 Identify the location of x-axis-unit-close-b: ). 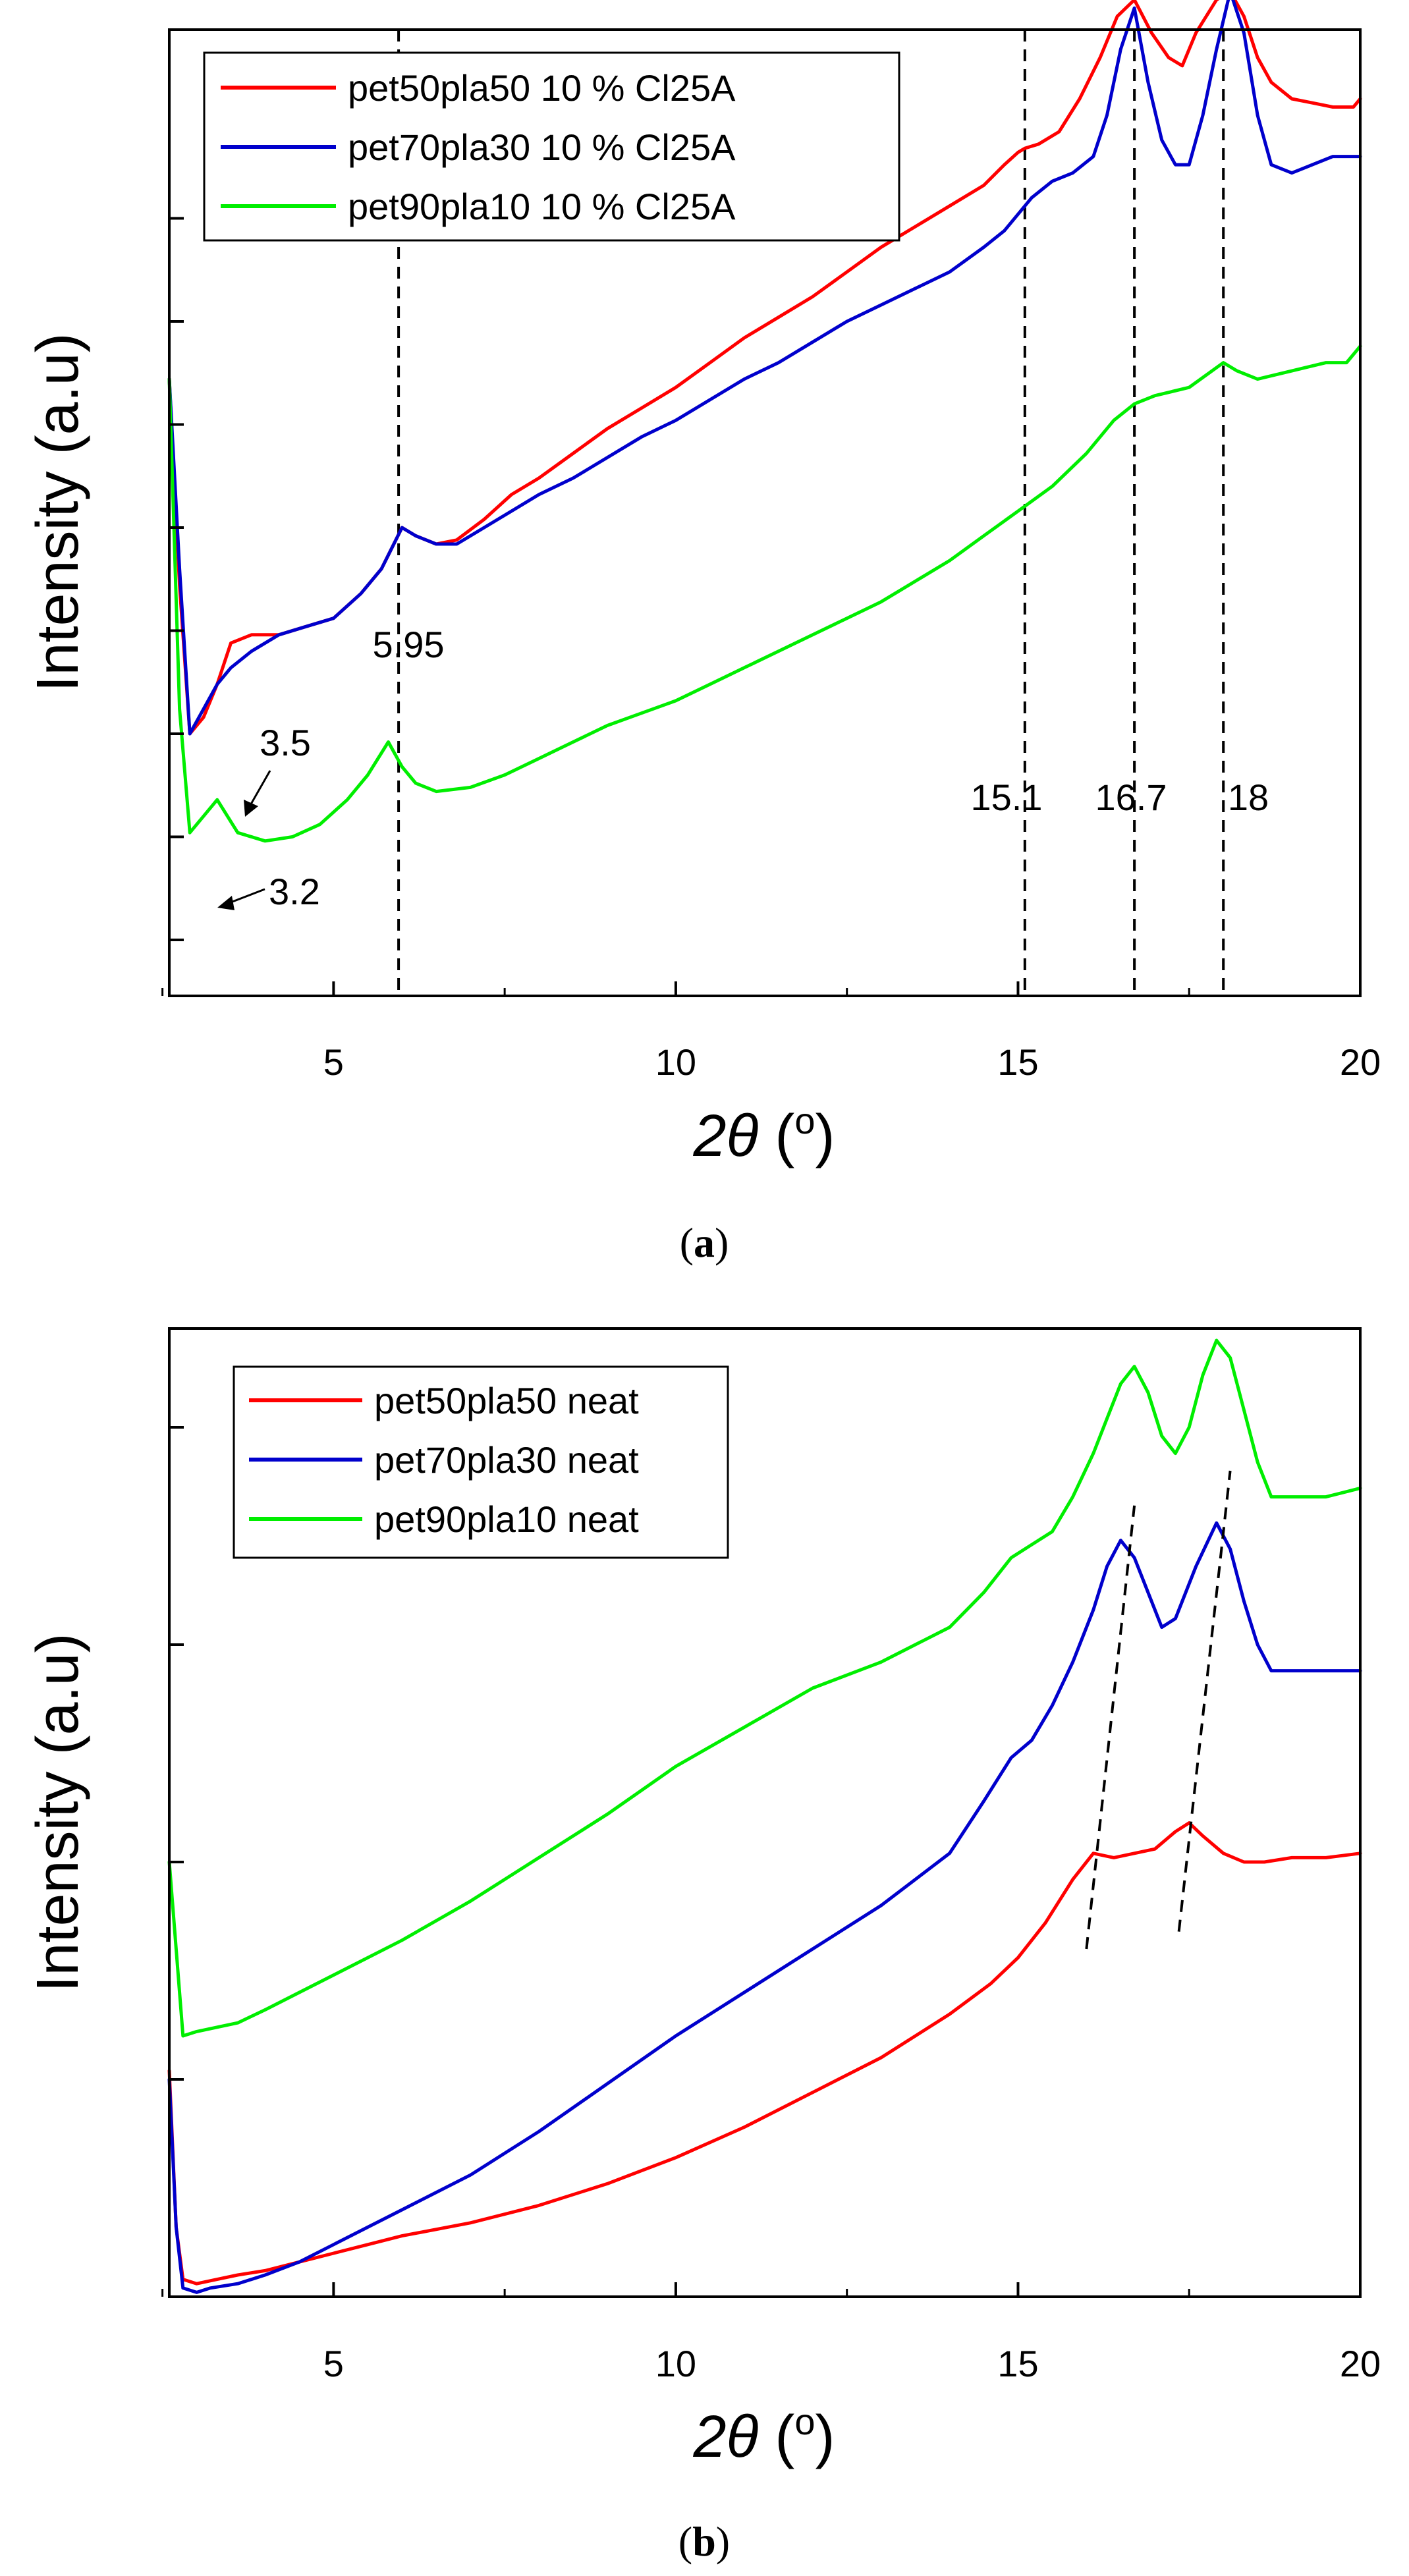
(825, 2437).